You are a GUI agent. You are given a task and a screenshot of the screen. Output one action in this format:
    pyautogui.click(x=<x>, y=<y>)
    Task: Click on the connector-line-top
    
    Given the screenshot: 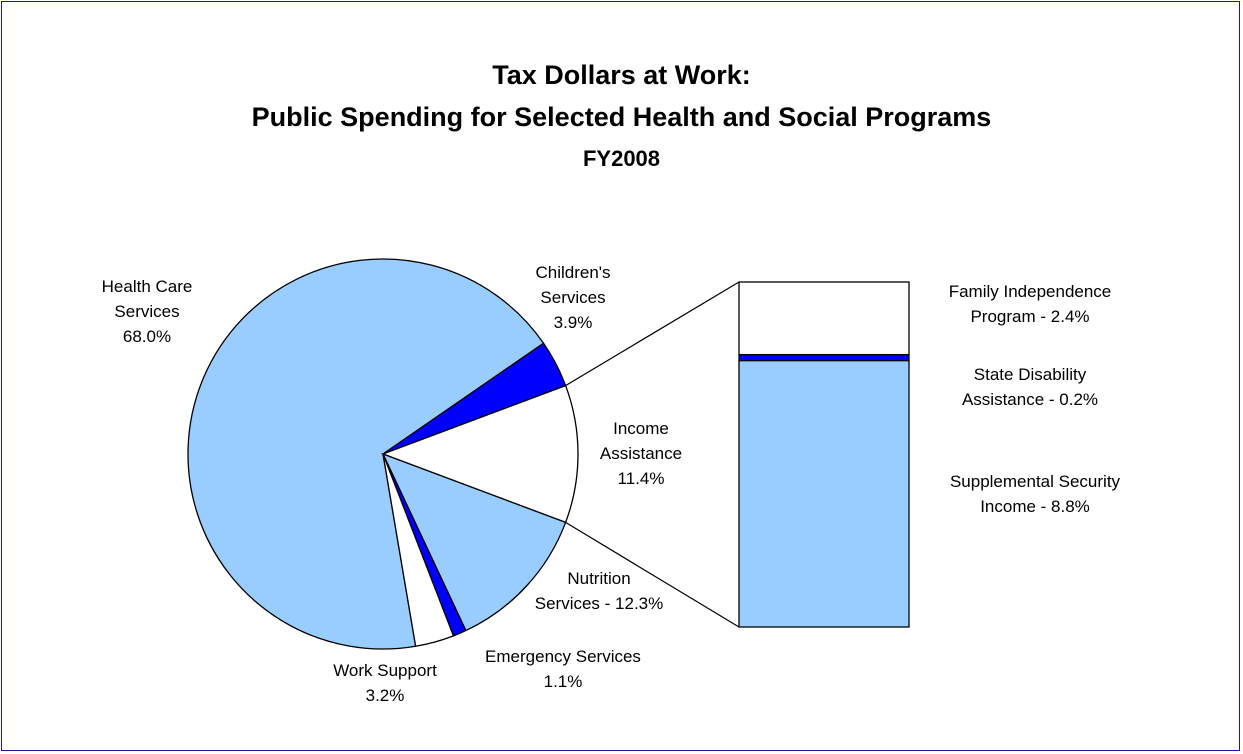 What is the action you would take?
    pyautogui.click(x=652, y=334)
    